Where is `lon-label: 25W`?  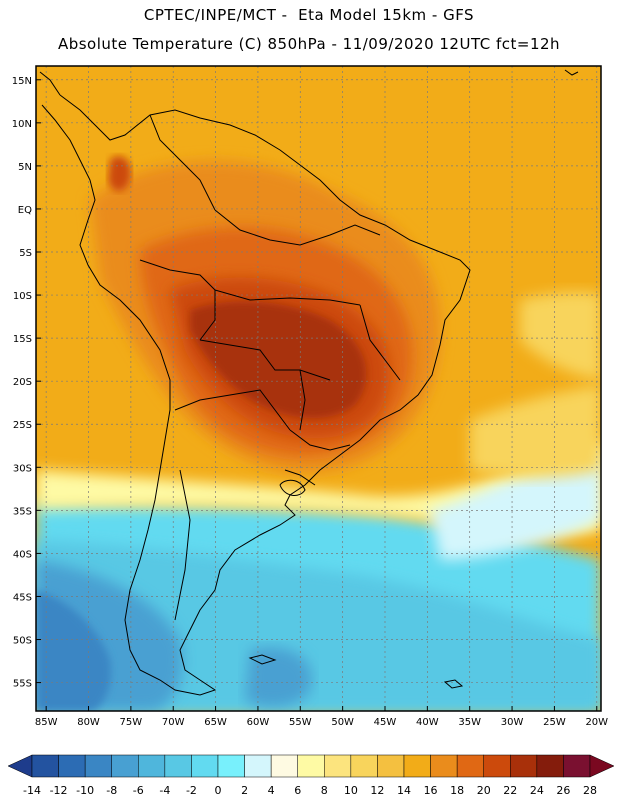 lon-label: 25W is located at coordinates (554, 722).